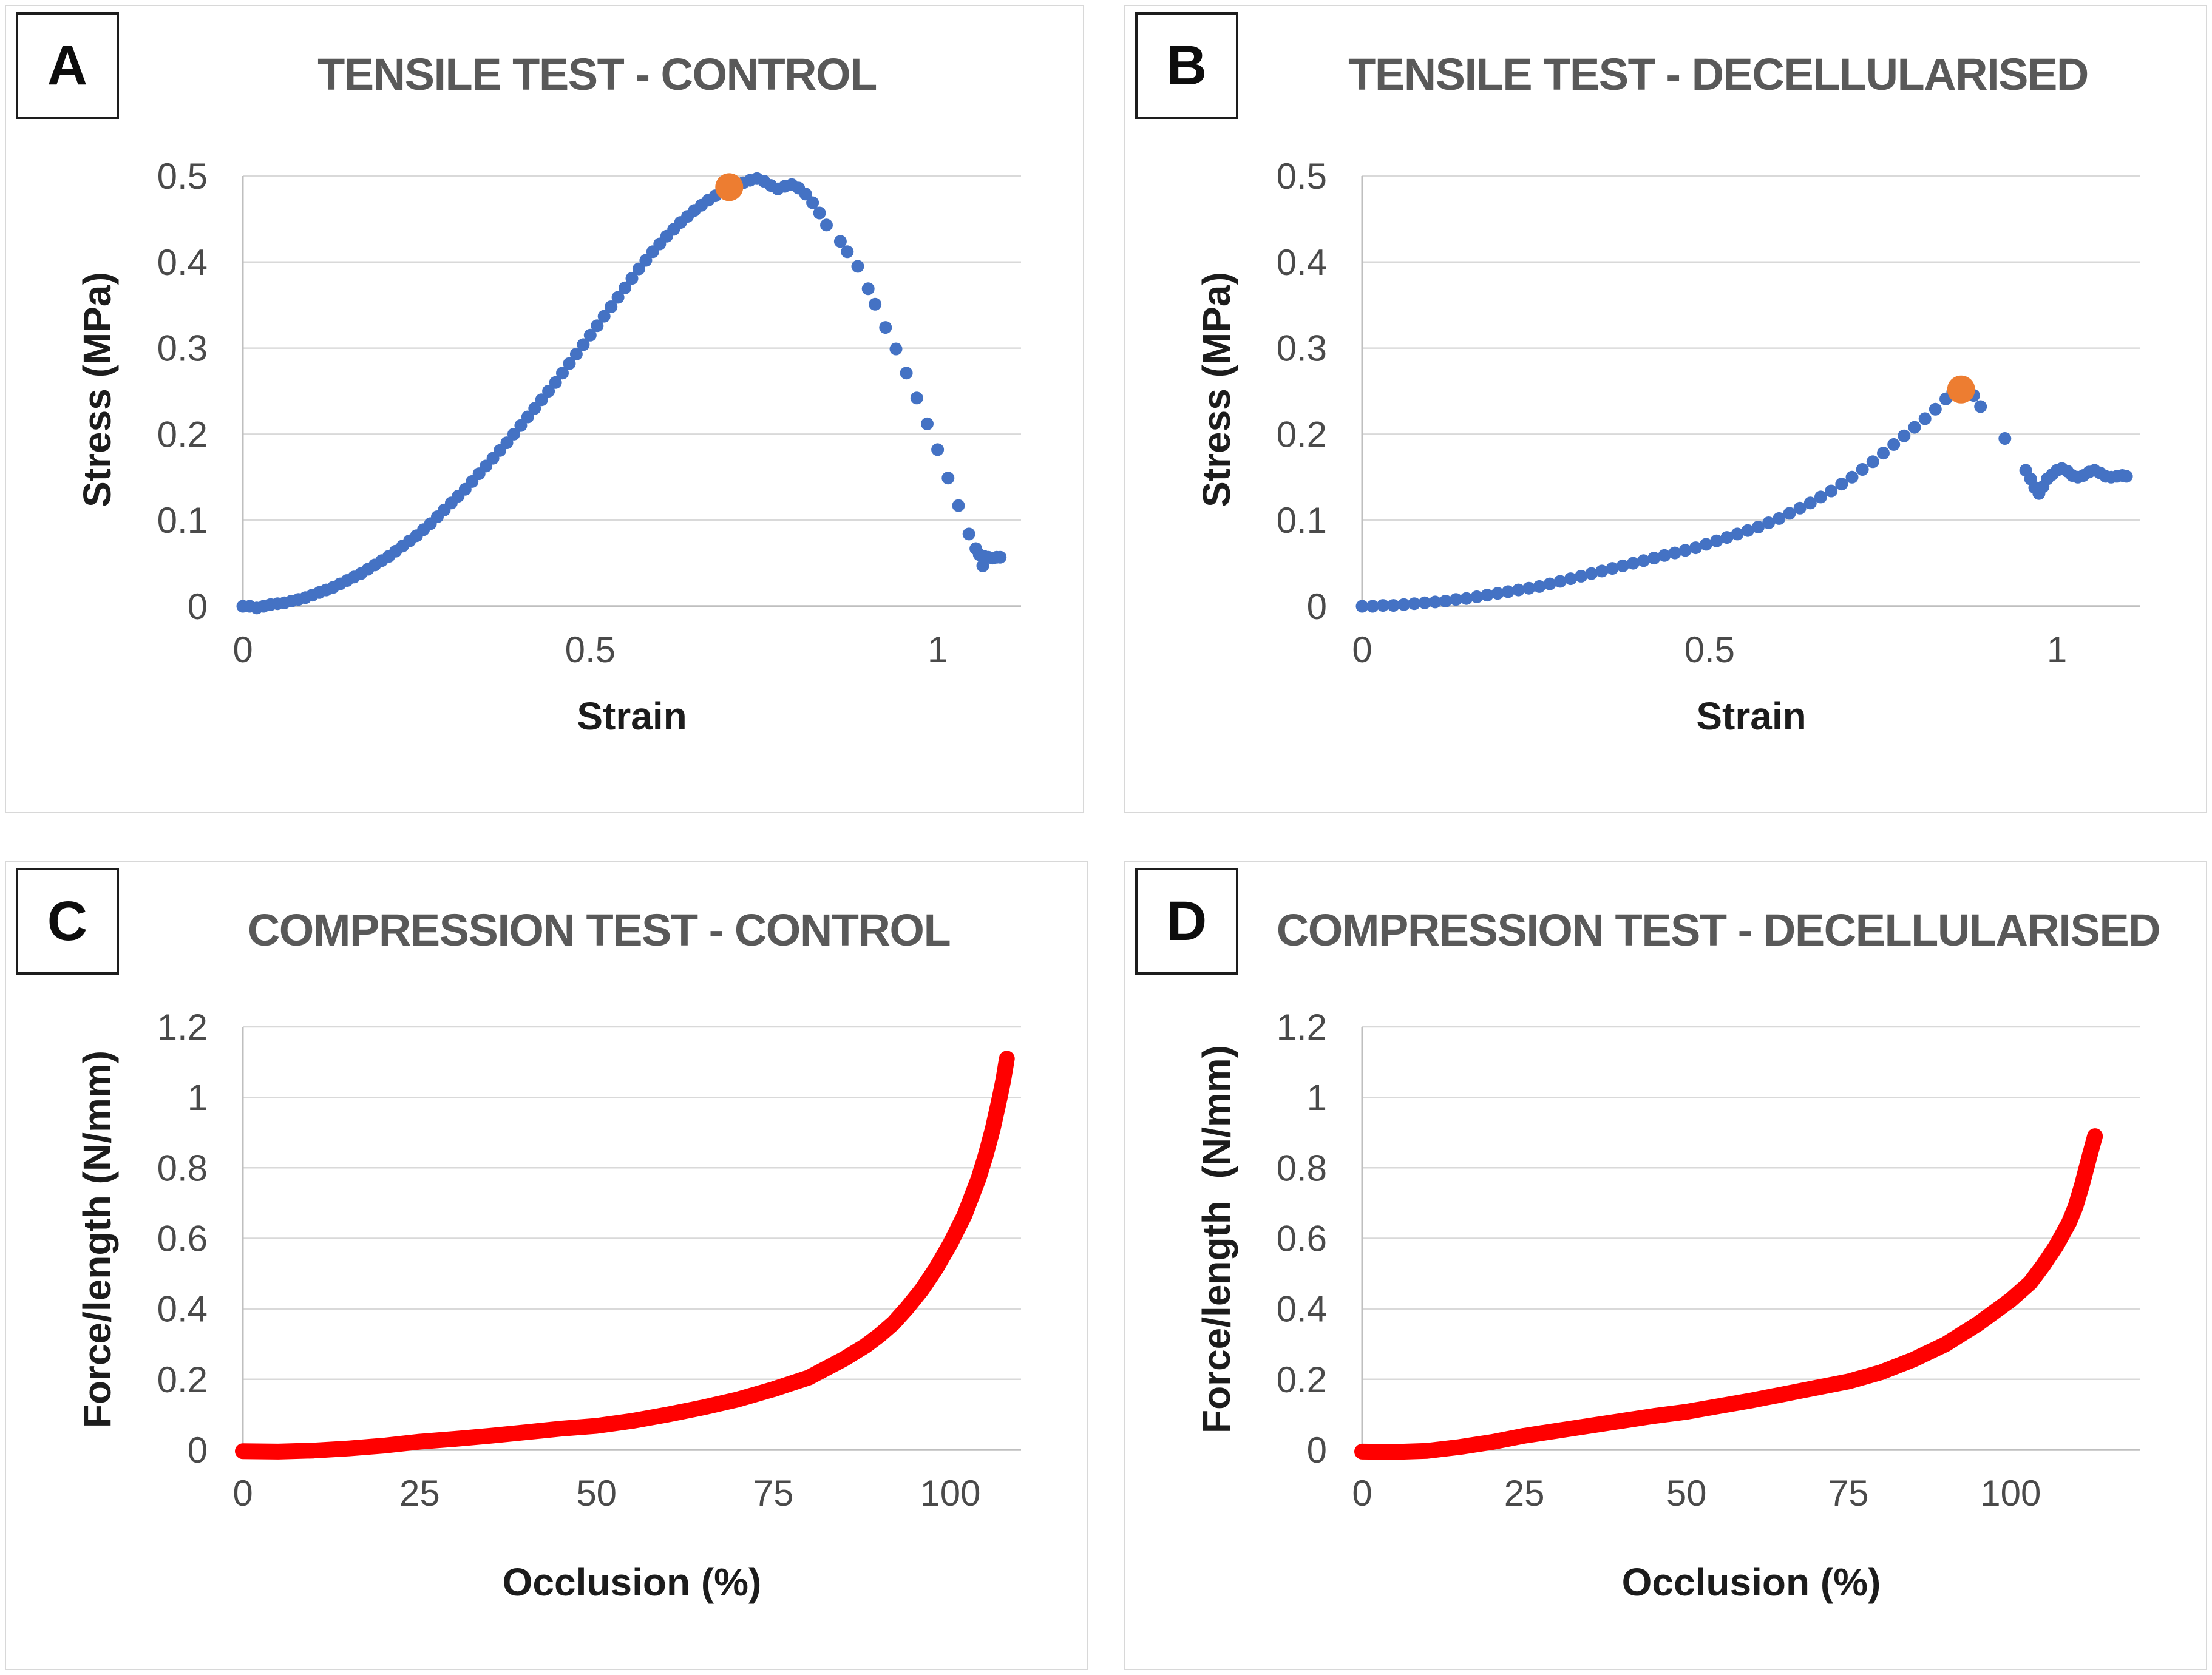 This screenshot has width=2212, height=1675. I want to click on chart-title-b: TENSILE TEST - DECELLULARISED, so click(1718, 74).